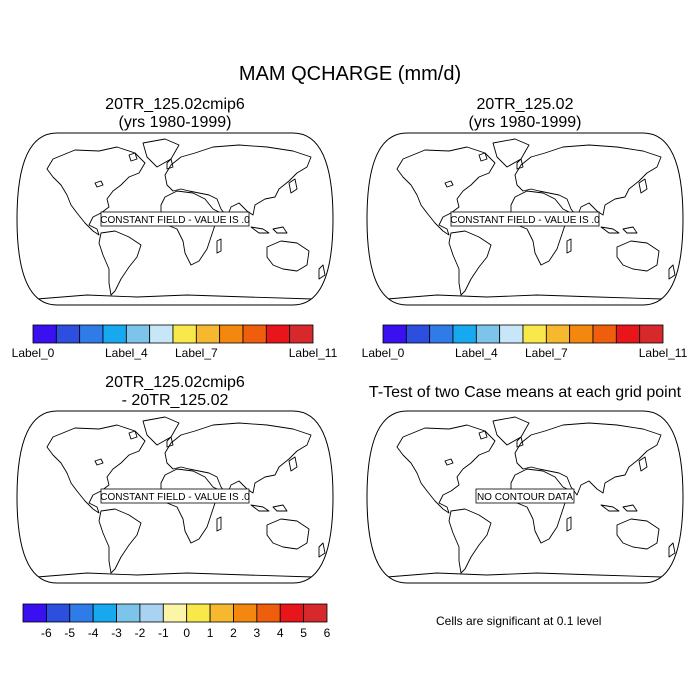 This screenshot has height=700, width=700. What do you see at coordinates (525, 104) in the screenshot?
I see `panel-2-title-line1: 20TR_125.02` at bounding box center [525, 104].